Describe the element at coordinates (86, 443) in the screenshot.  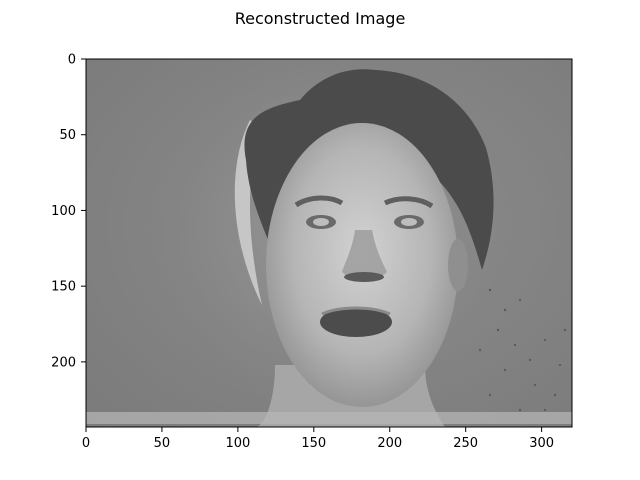
I see `x-tick-label: 0` at that location.